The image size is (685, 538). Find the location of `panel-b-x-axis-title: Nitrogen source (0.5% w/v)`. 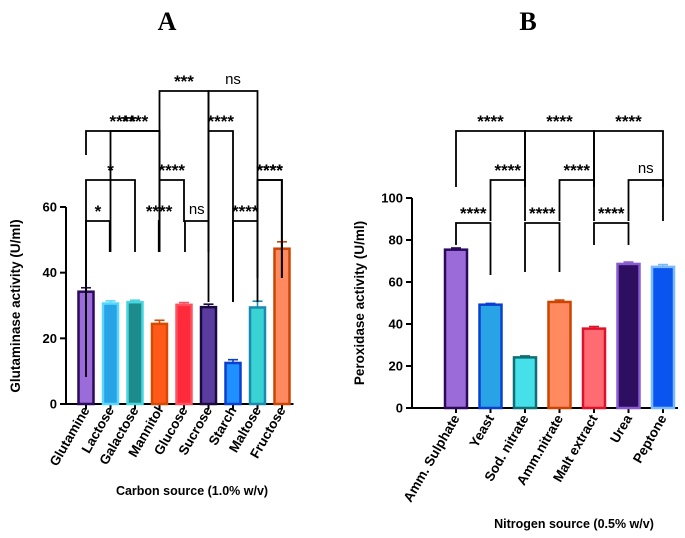

panel-b-x-axis-title: Nitrogen source (0.5% w/v) is located at coordinates (574, 524).